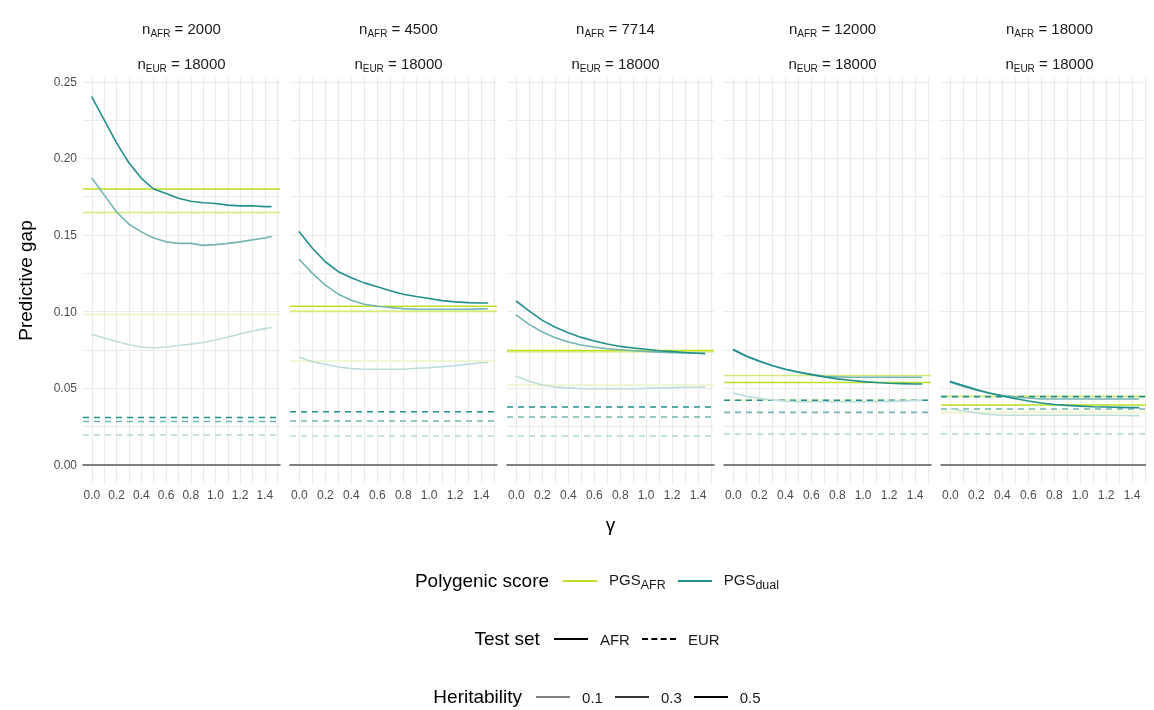 The image size is (1154, 710). What do you see at coordinates (65, 81) in the screenshot?
I see `y-tick-label: 0.25` at bounding box center [65, 81].